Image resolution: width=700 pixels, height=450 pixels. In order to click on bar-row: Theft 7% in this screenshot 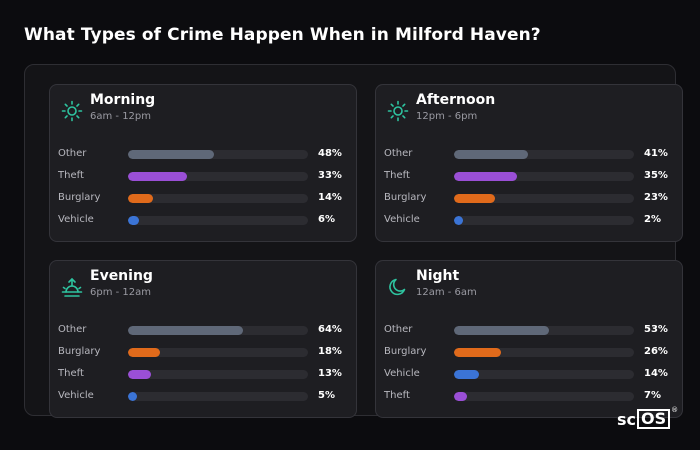, I will do `click(529, 396)`.